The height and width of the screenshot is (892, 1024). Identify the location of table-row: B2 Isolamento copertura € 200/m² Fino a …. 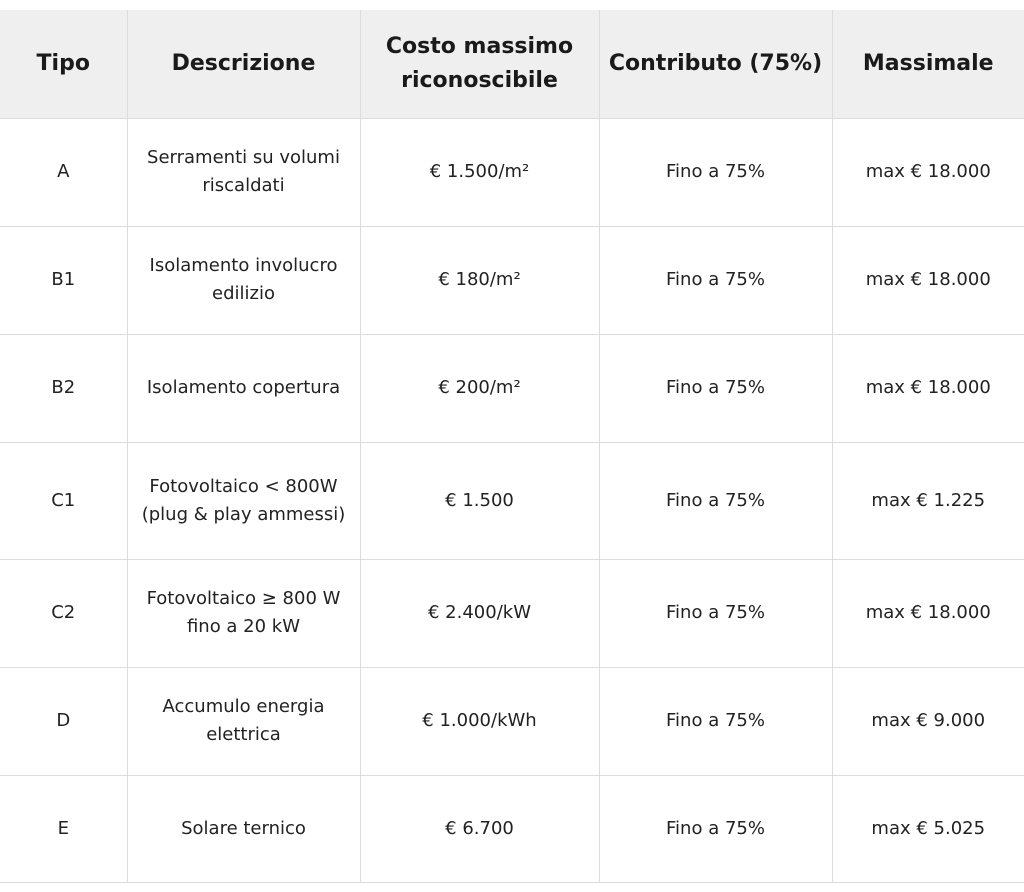
(512, 388).